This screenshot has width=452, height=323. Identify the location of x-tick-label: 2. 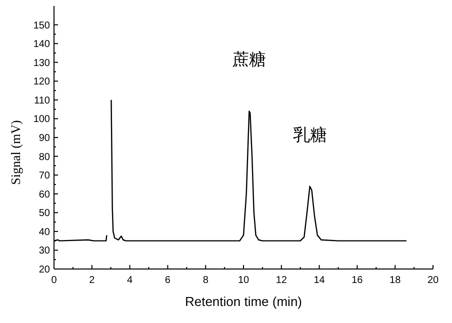
(92, 280).